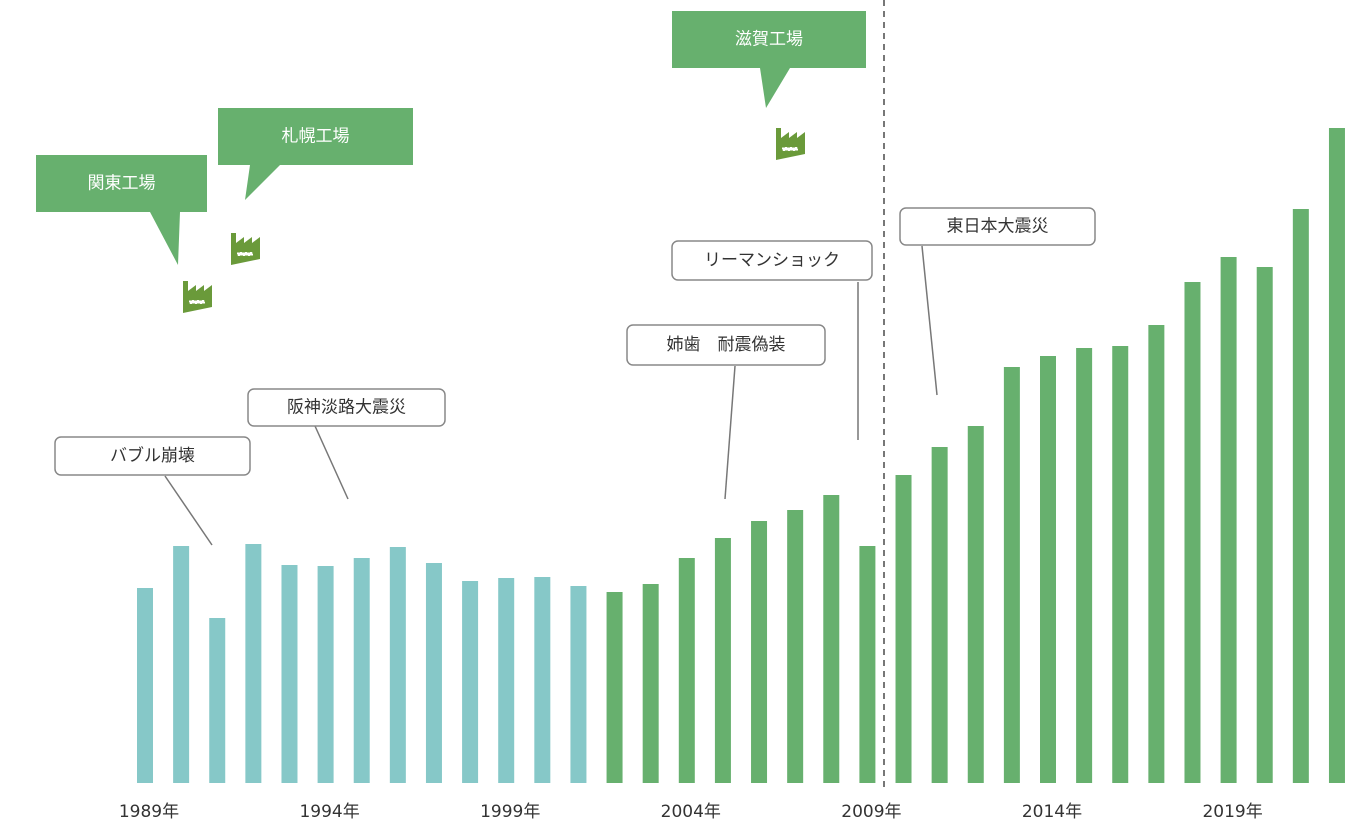 This screenshot has width=1347, height=832. What do you see at coordinates (871, 812) in the screenshot?
I see `x-tick-label: 2009年` at bounding box center [871, 812].